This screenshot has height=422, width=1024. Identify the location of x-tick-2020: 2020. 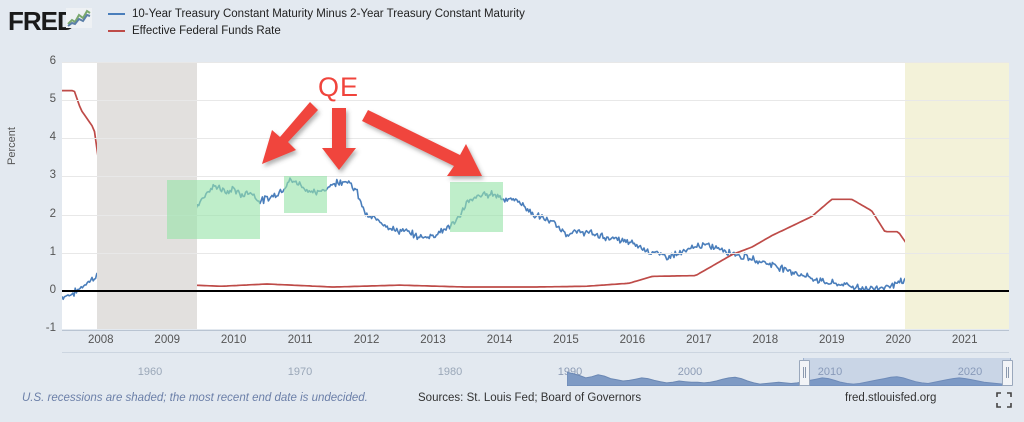
(898, 340).